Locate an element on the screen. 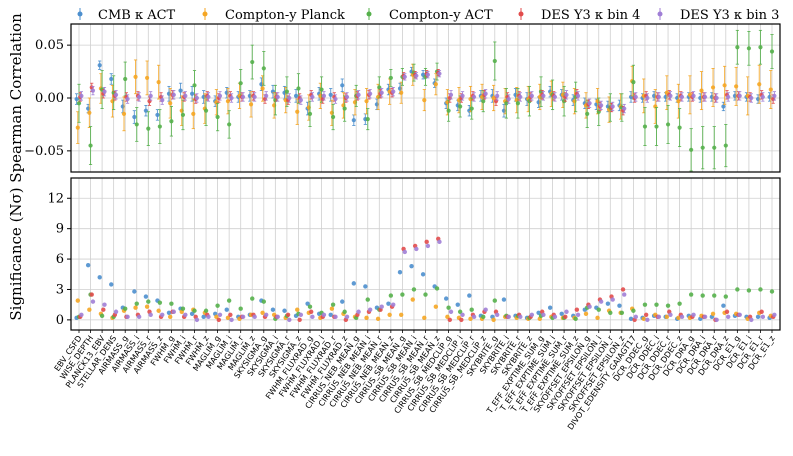  legend-entry-cmb: CMB κ ACT is located at coordinates (126, 15).